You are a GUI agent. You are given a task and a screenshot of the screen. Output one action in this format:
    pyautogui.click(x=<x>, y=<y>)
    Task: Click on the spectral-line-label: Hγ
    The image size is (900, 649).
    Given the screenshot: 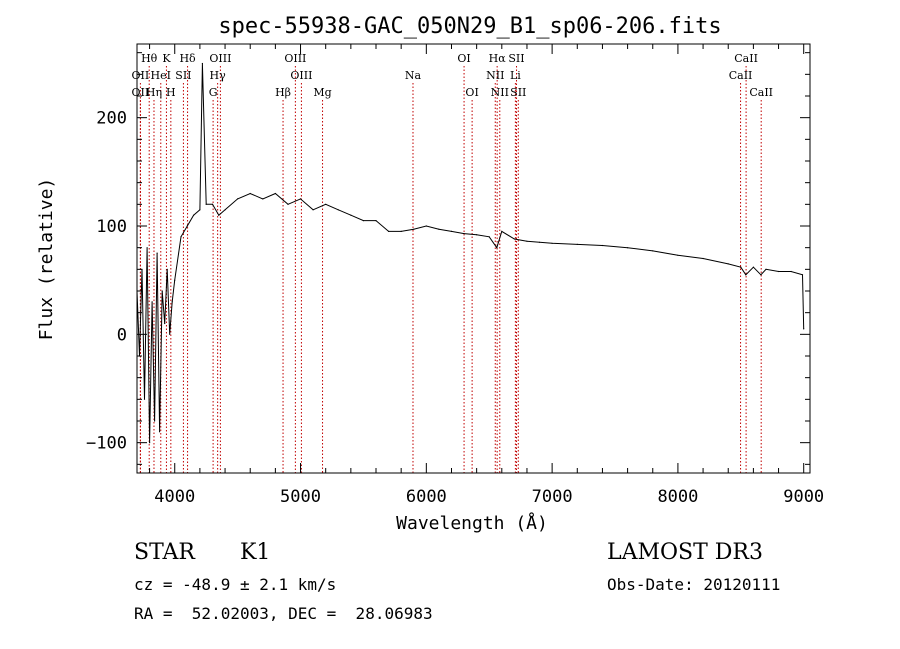 What is the action you would take?
    pyautogui.click(x=218, y=75)
    